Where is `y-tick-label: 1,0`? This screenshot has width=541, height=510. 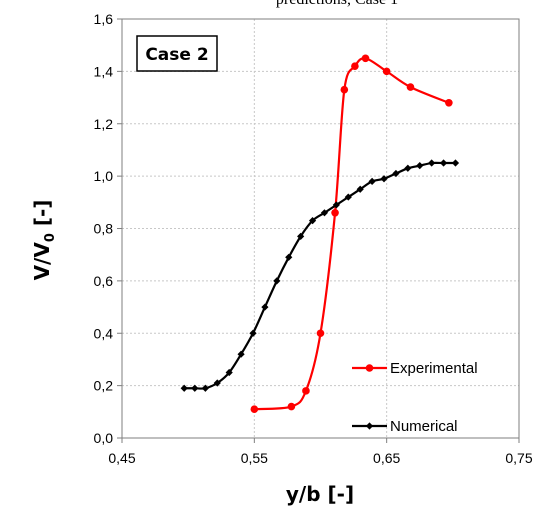 y-tick-label: 1,0 is located at coordinates (104, 176).